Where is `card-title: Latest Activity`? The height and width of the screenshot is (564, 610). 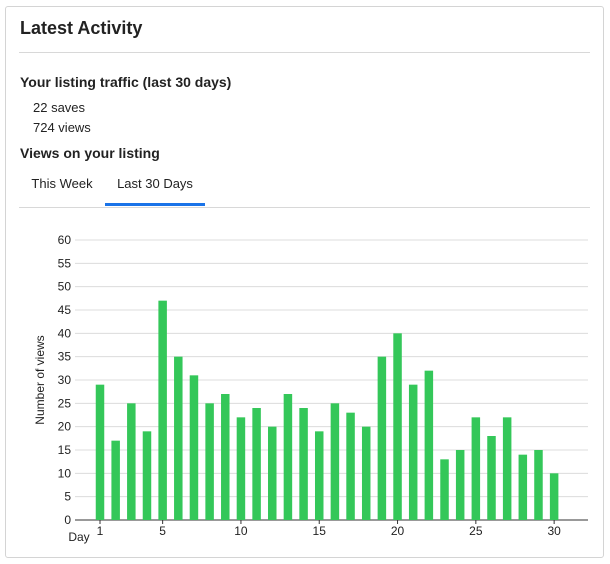
card-title: Latest Activity is located at coordinates (81, 28).